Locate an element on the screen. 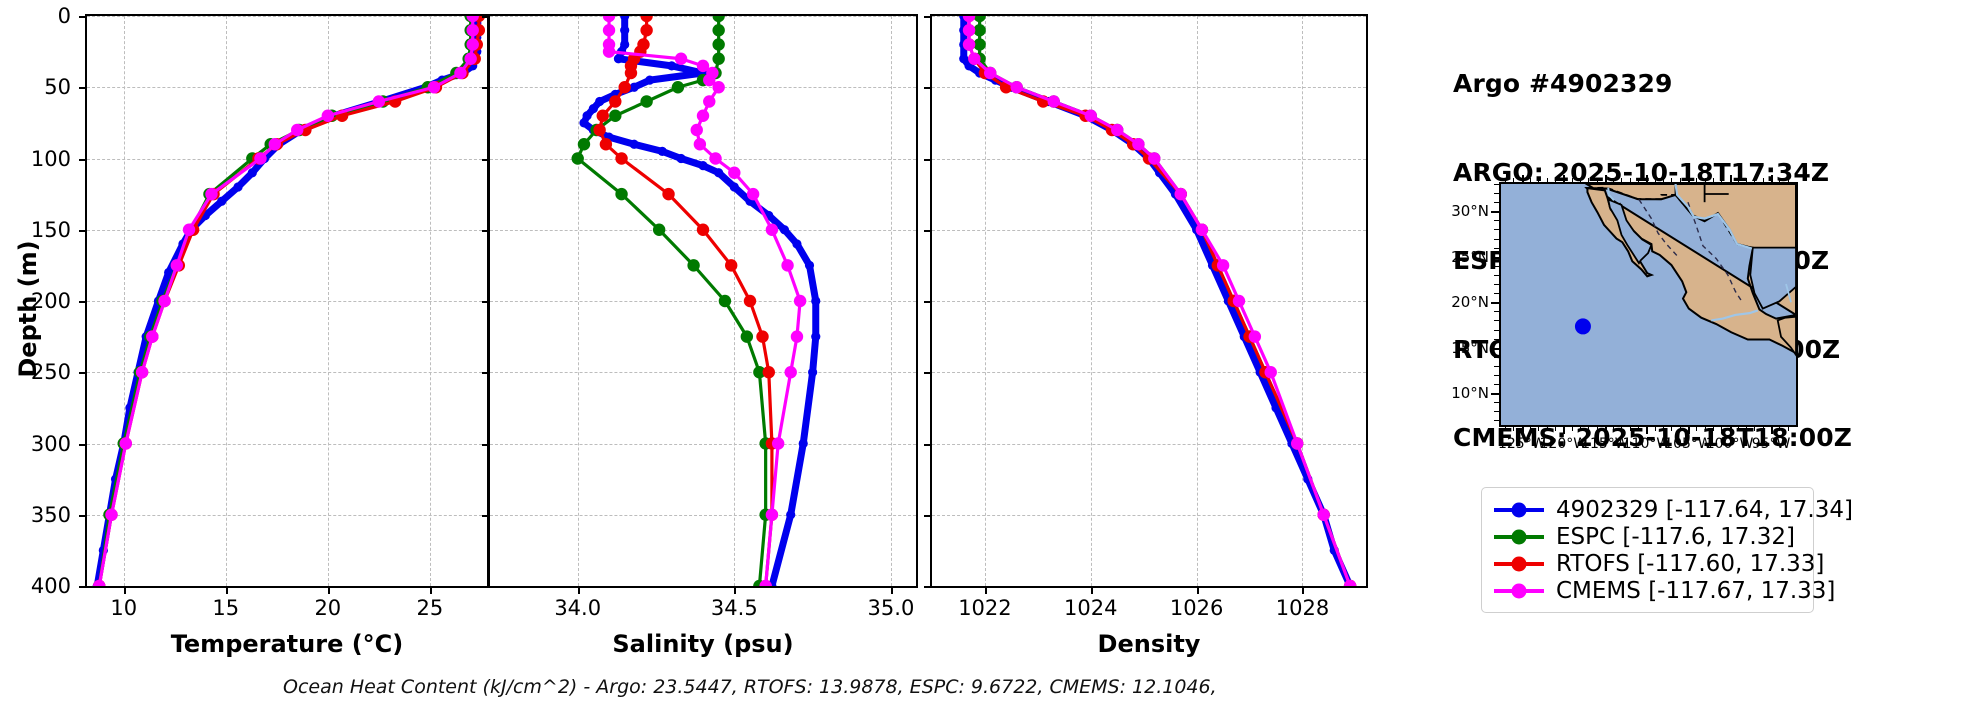 This screenshot has height=712, width=1967. series-canvas is located at coordinates (696, 301).